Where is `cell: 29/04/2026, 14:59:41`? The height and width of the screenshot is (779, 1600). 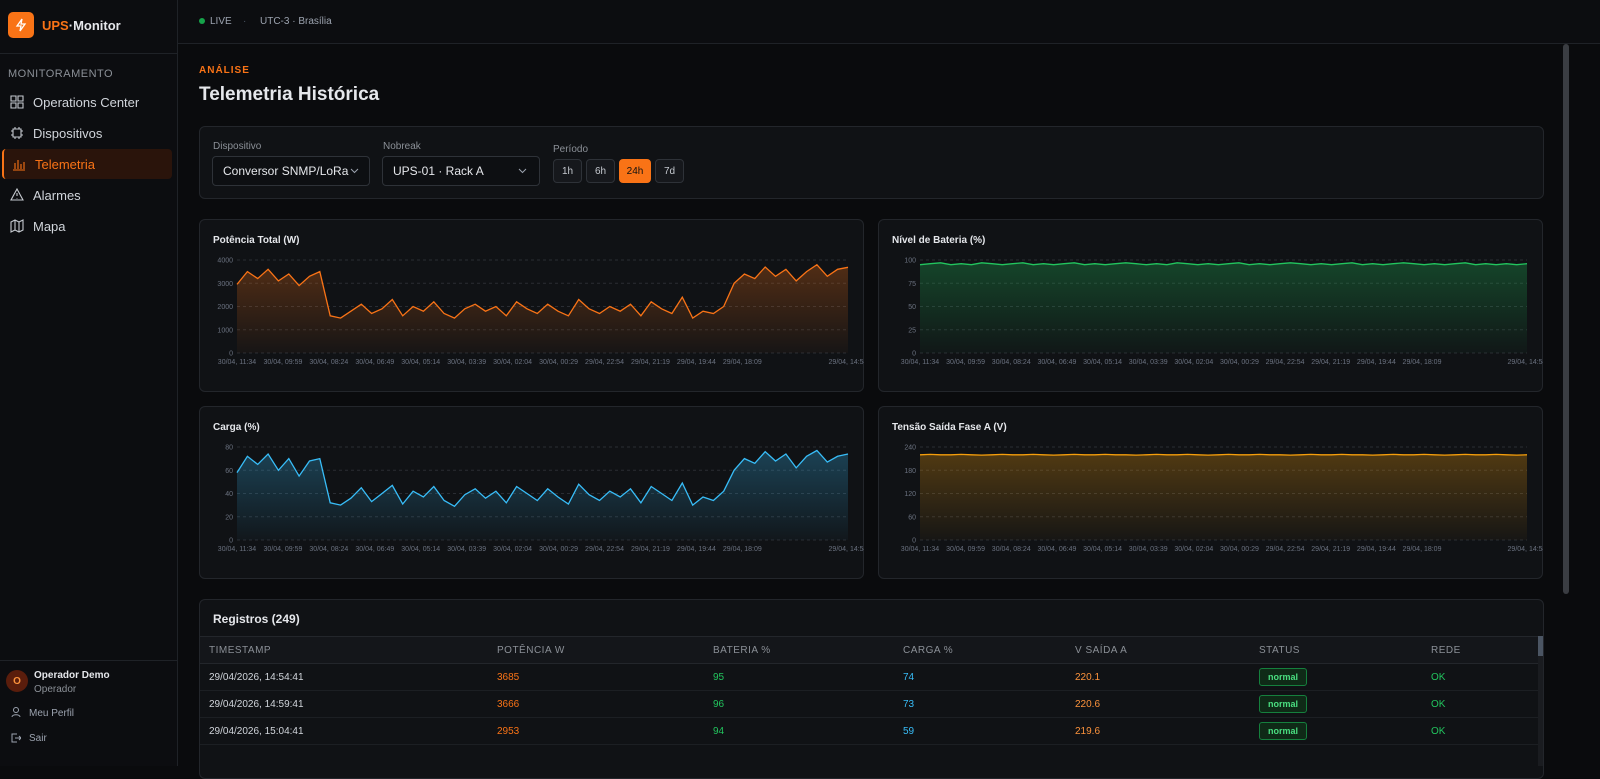
cell: 29/04/2026, 14:59:41 is located at coordinates (256, 704).